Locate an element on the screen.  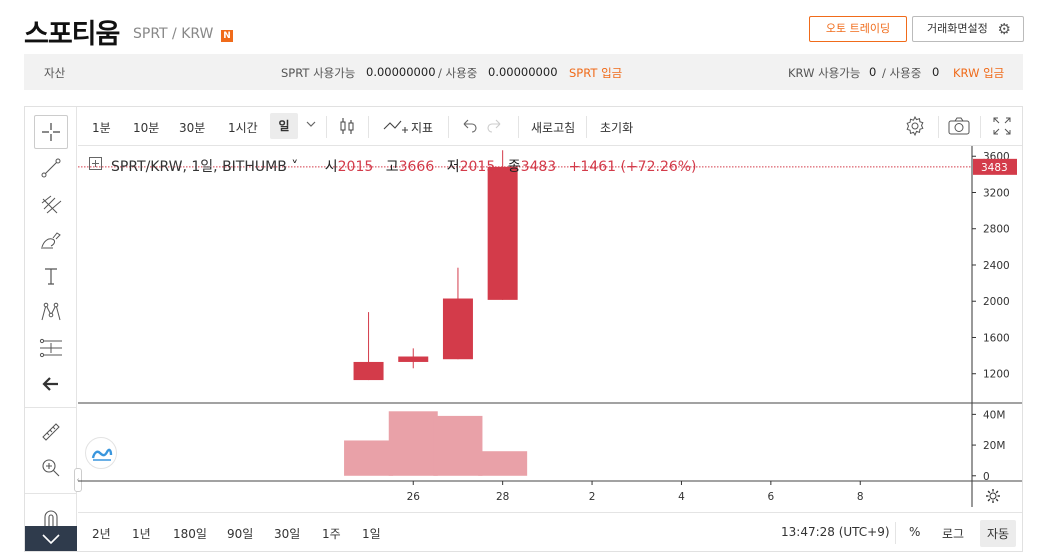
interval-dropdown-chevron-icon is located at coordinates (311, 125).